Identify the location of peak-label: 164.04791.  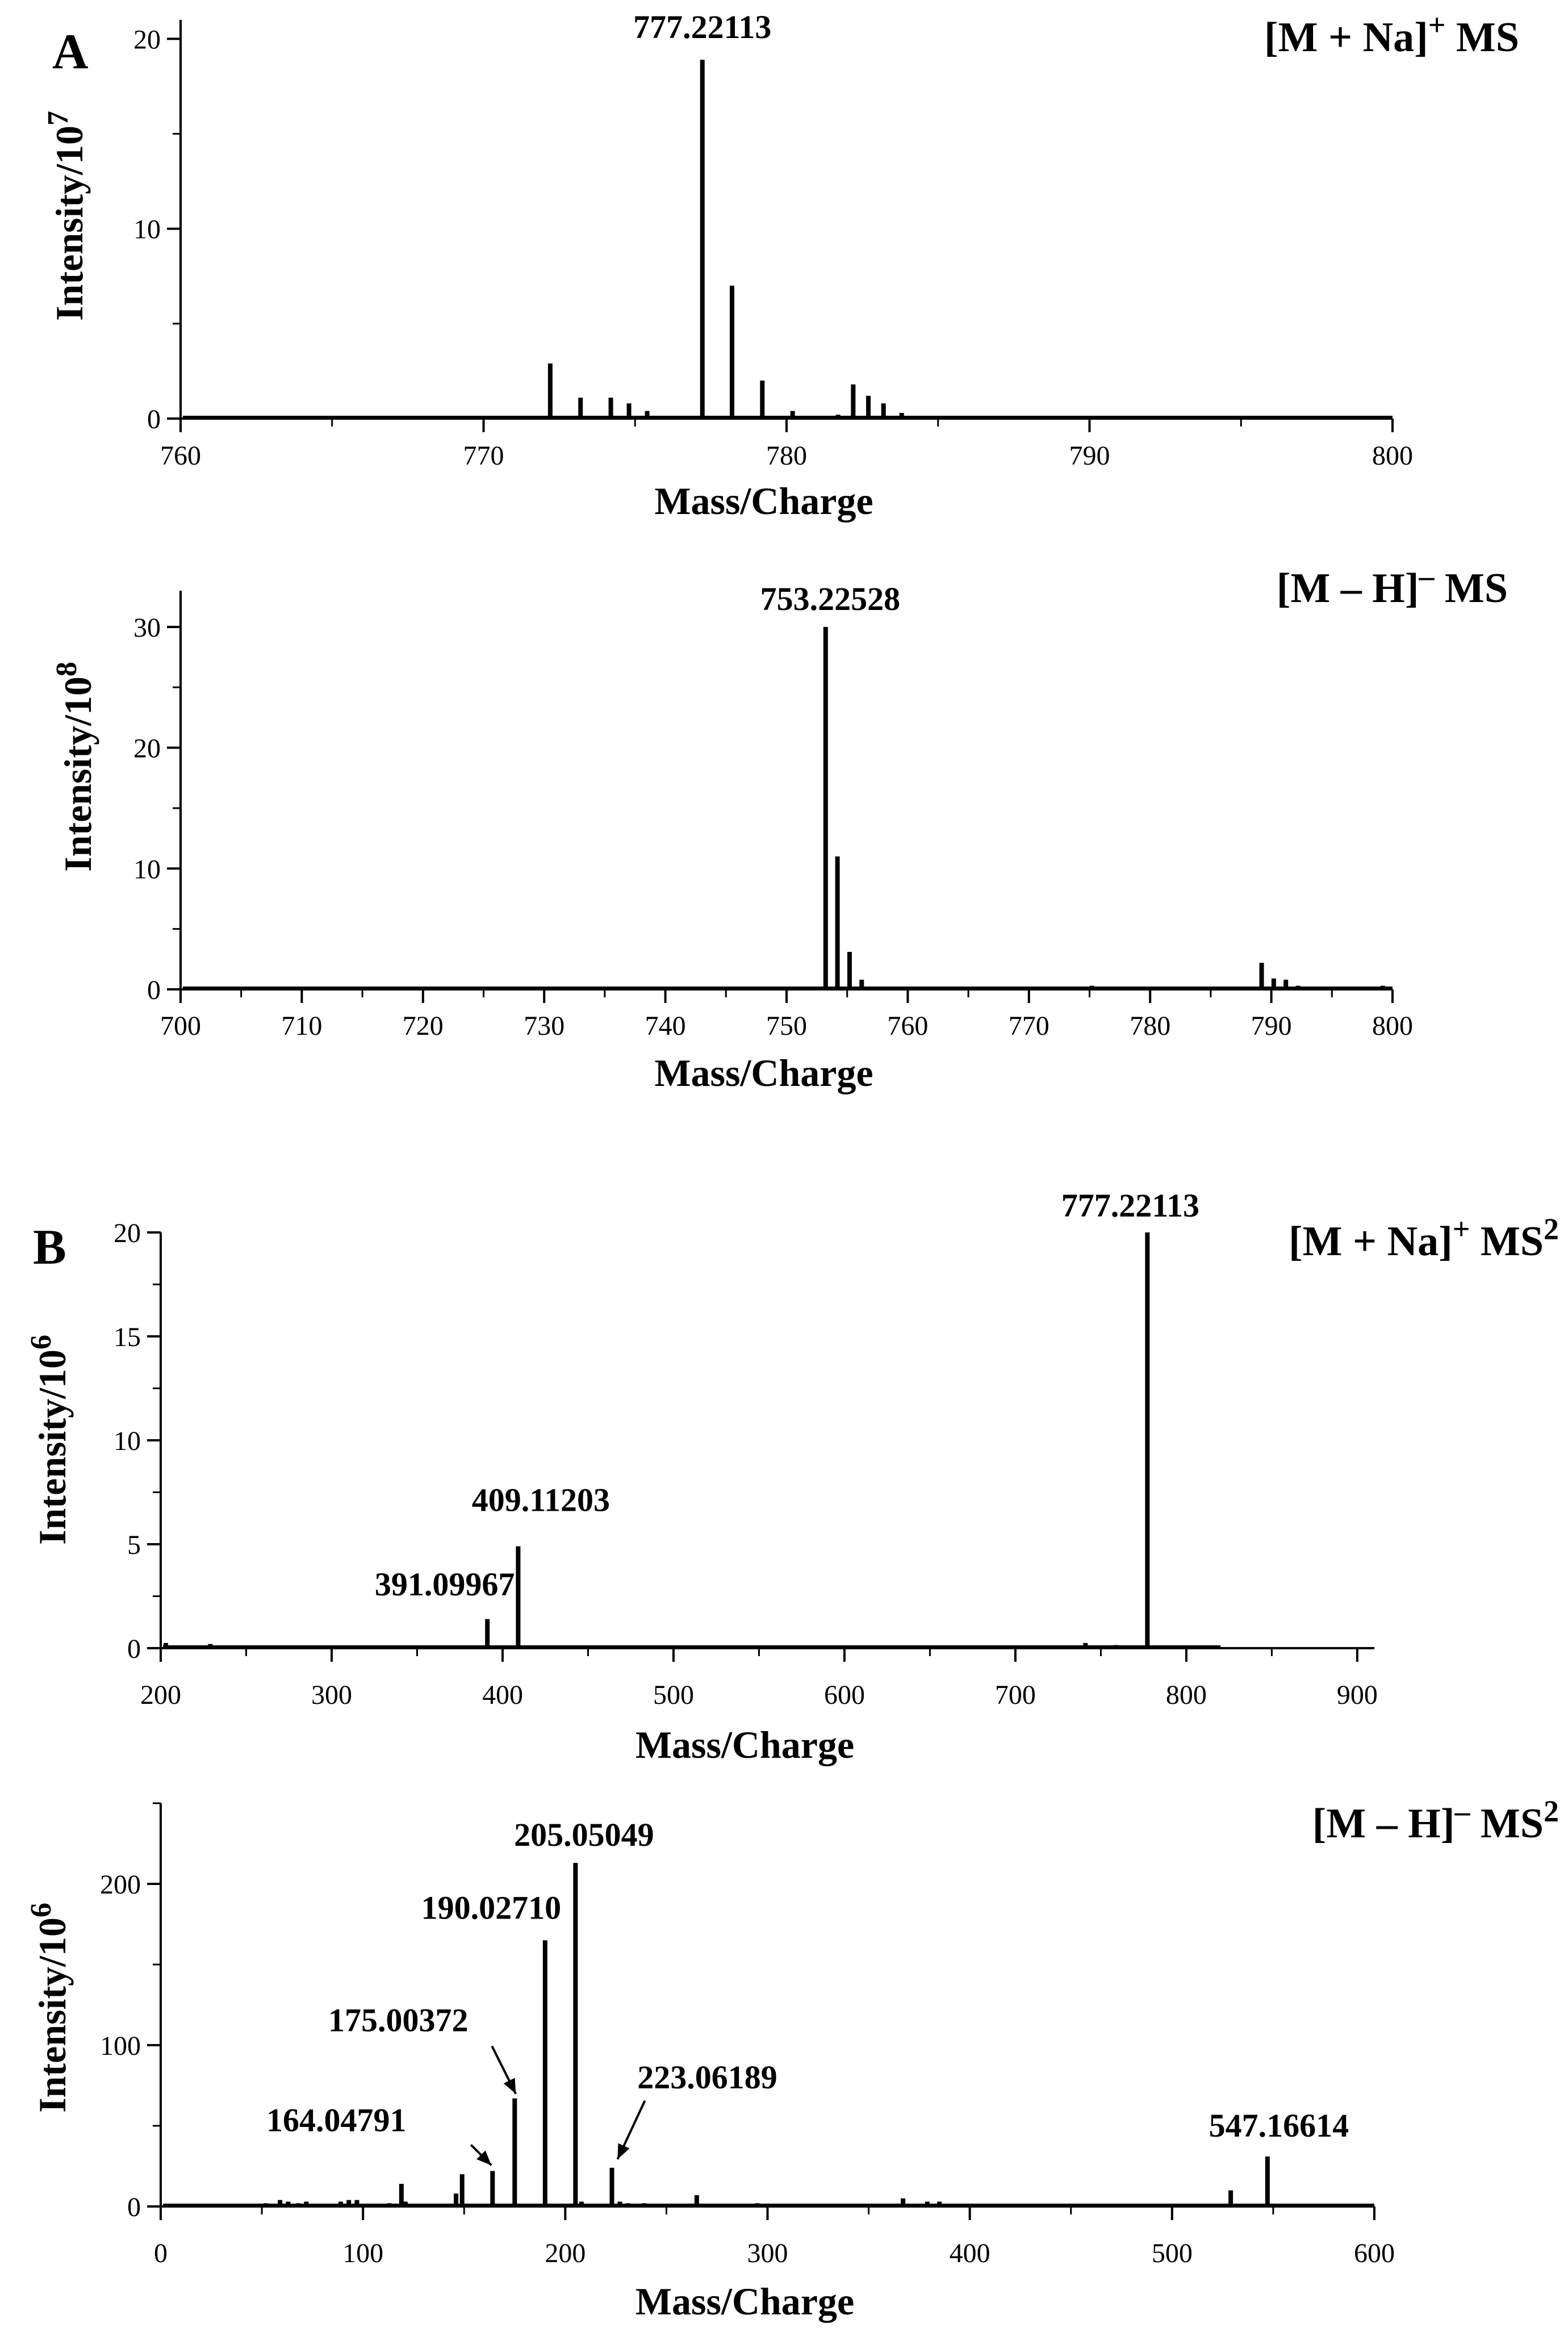
(336, 2120).